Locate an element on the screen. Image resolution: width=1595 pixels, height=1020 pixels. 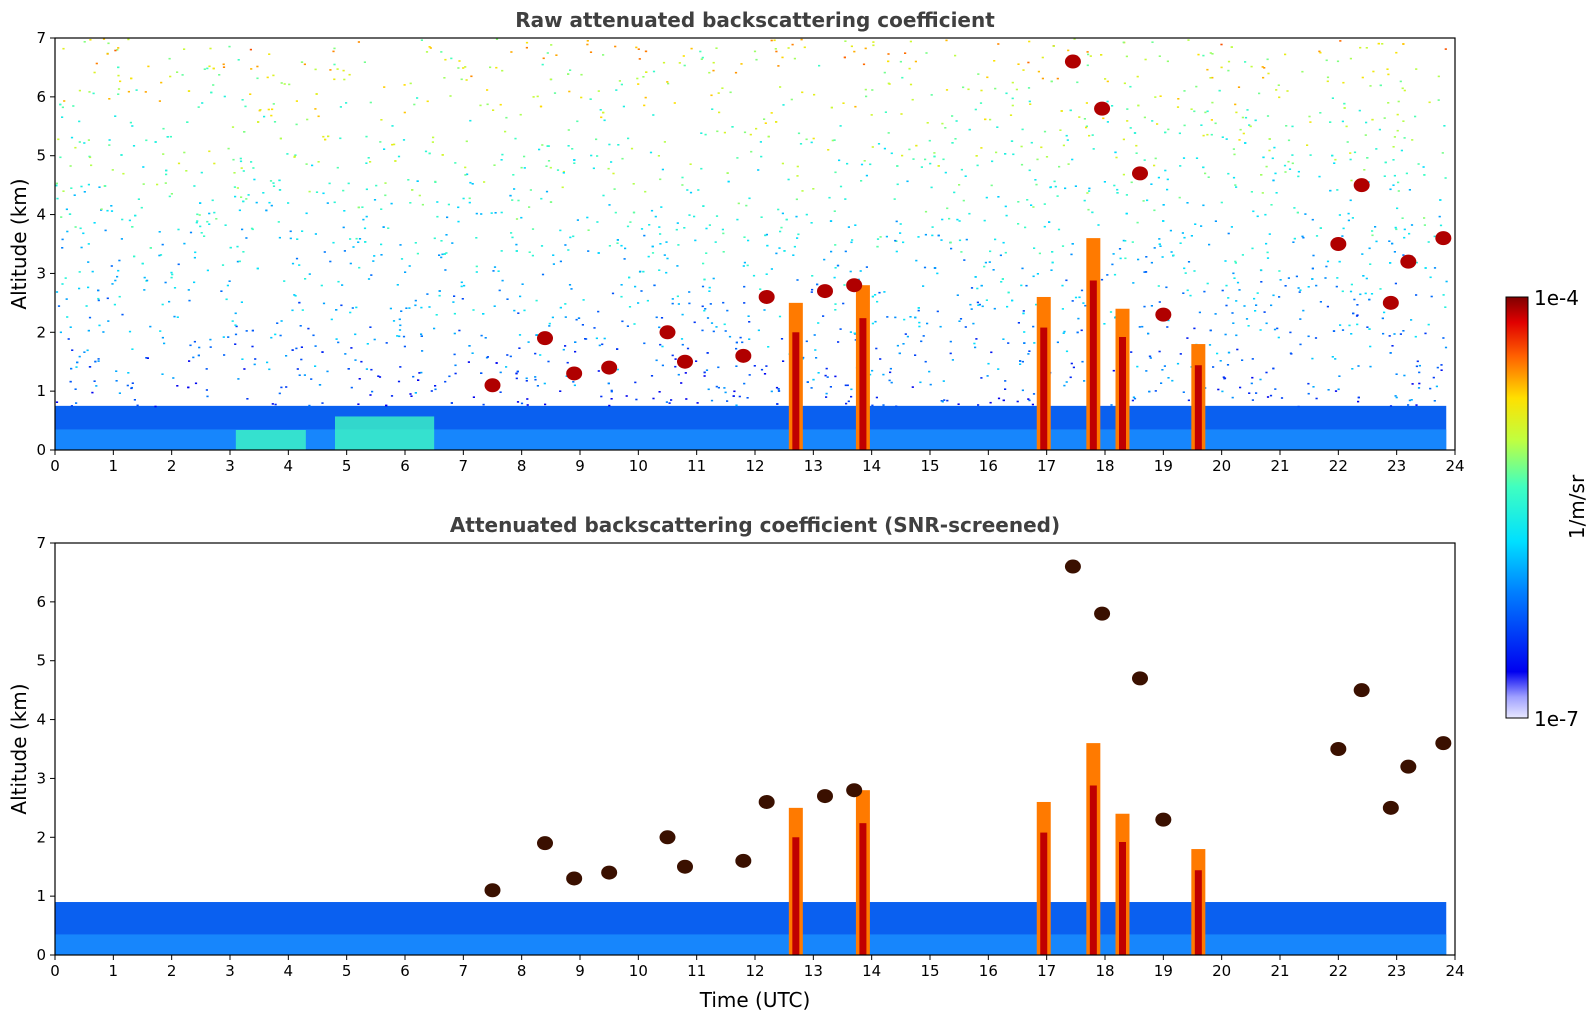
x-tick-label: 14 is located at coordinates (871, 466).